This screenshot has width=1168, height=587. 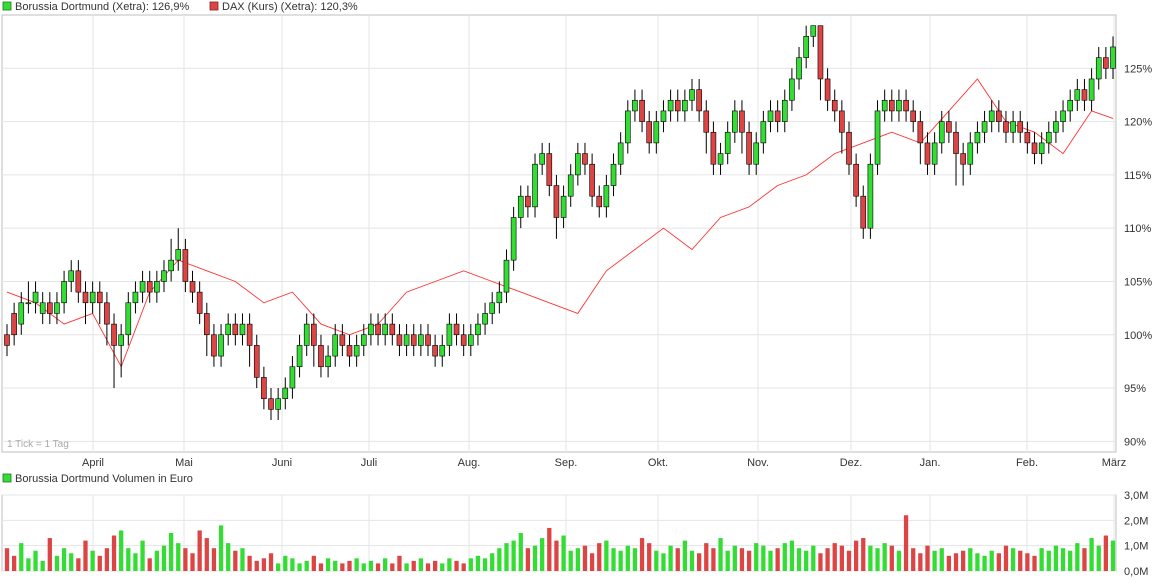 I want to click on legend-swatch-dax, so click(x=214, y=6).